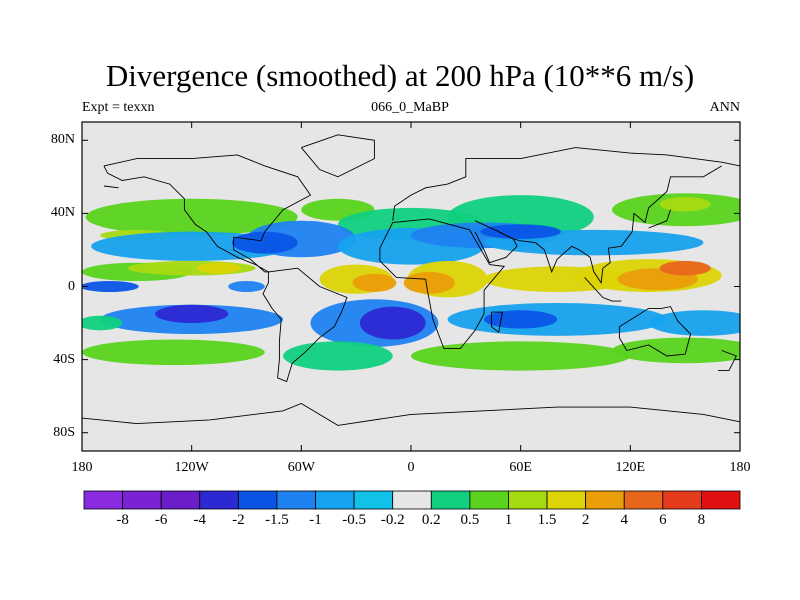 This screenshot has height=600, width=800. What do you see at coordinates (301, 467) in the screenshot?
I see `x-tick-label: 60W` at bounding box center [301, 467].